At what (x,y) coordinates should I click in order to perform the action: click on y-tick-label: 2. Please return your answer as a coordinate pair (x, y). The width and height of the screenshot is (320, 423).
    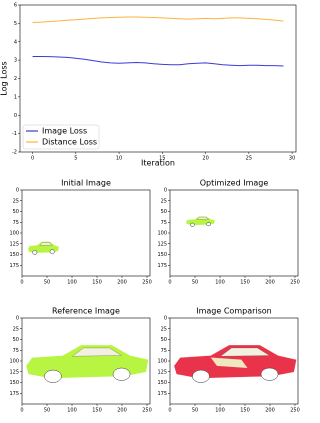
    Looking at the image, I should click on (15, 79).